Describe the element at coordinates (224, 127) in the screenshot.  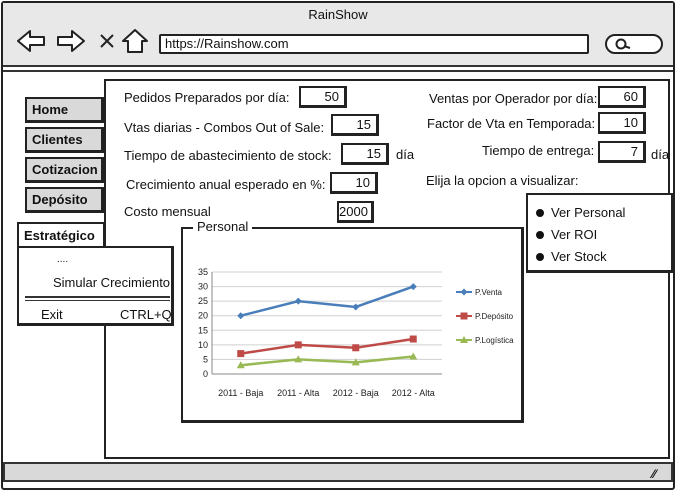
I see `combos-label: Vtas diarias - Combos Out of Sale:` at that location.